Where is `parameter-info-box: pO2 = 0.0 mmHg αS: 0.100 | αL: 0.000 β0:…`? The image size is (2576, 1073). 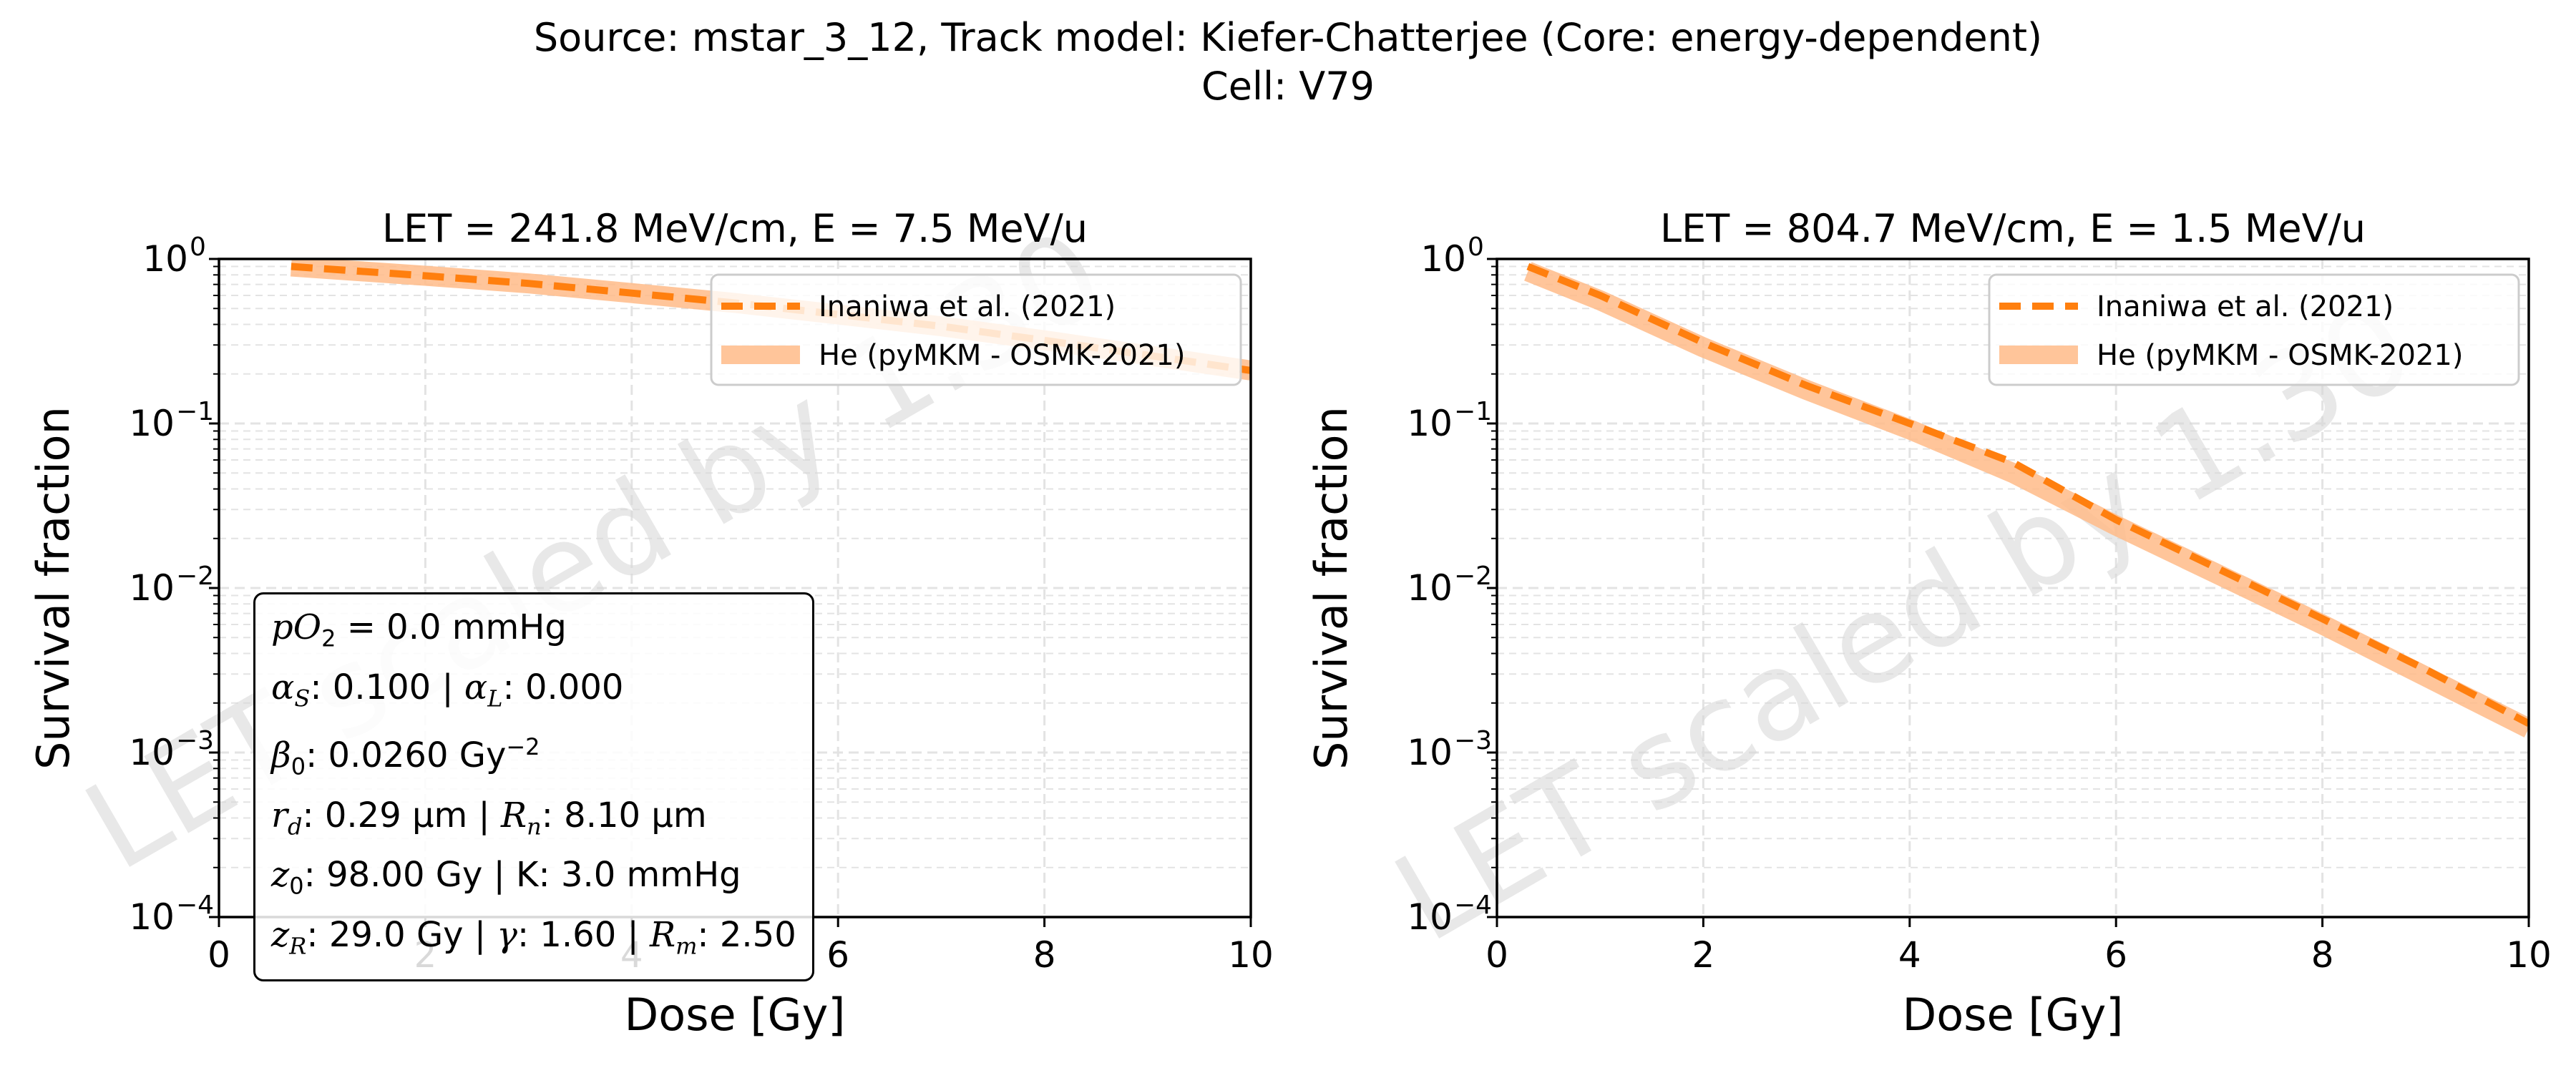 parameter-info-box: pO2 = 0.0 mmHg αS: 0.100 | αL: 0.000 β0:… is located at coordinates (533, 786).